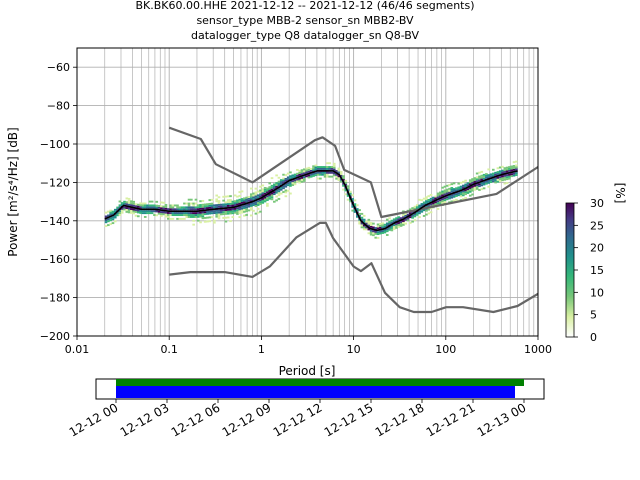 The height and width of the screenshot is (480, 640). I want to click on high-noise-model-line, so click(353, 172).